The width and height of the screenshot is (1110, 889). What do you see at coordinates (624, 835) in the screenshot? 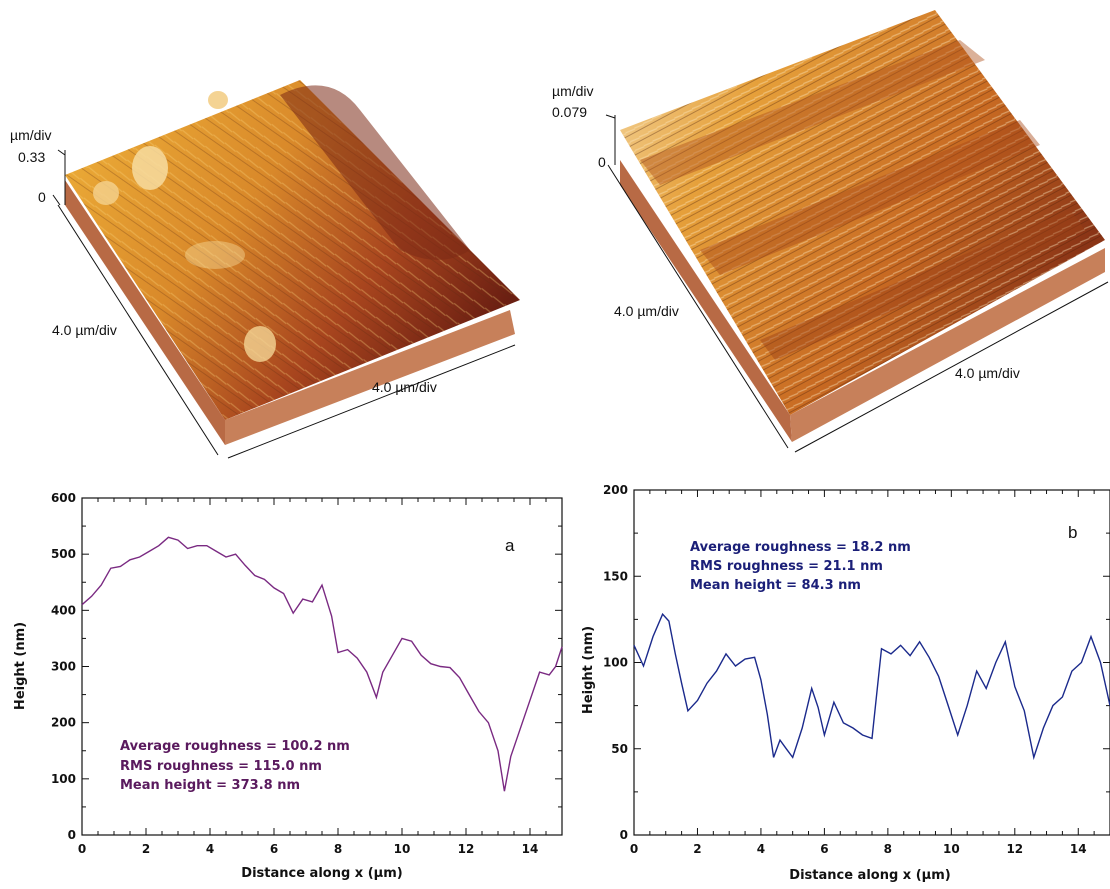
I see `chart-b-y-tick-label: 0` at bounding box center [624, 835].